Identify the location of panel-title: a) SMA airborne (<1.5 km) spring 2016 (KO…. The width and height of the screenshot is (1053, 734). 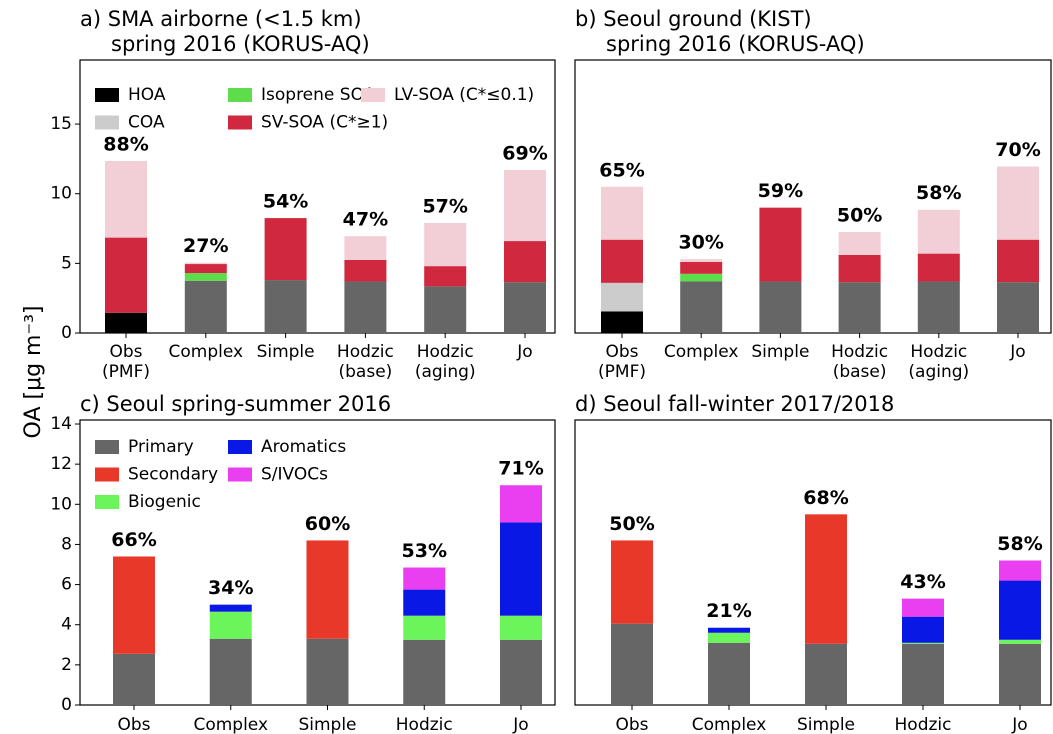
(225, 31).